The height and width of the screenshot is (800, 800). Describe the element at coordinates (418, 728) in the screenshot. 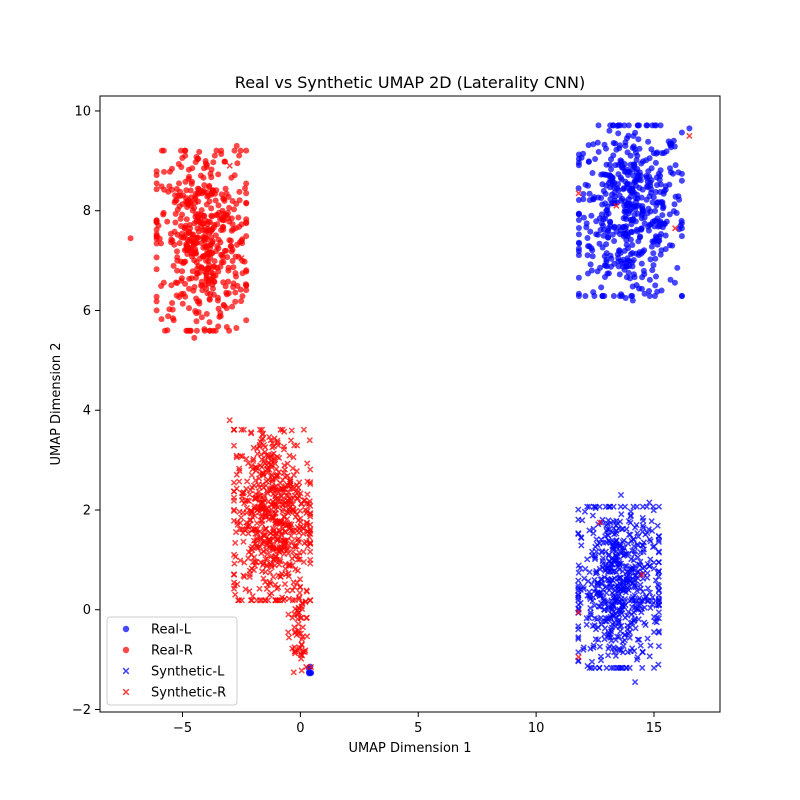

I see `x-tick-label: 5` at that location.